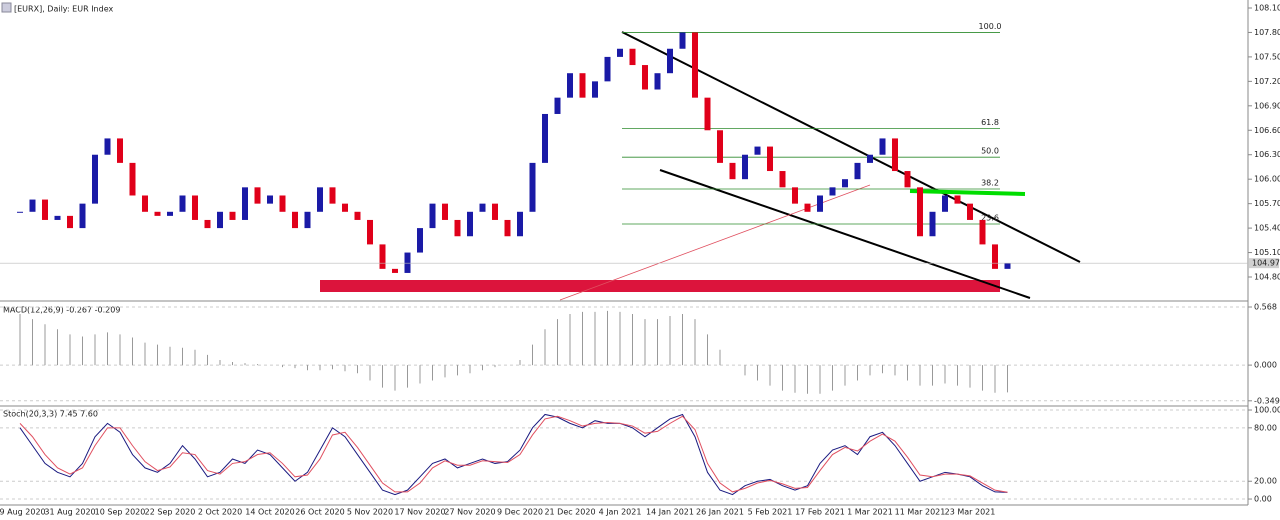  I want to click on y-tick-label: 106.60, so click(1267, 130).